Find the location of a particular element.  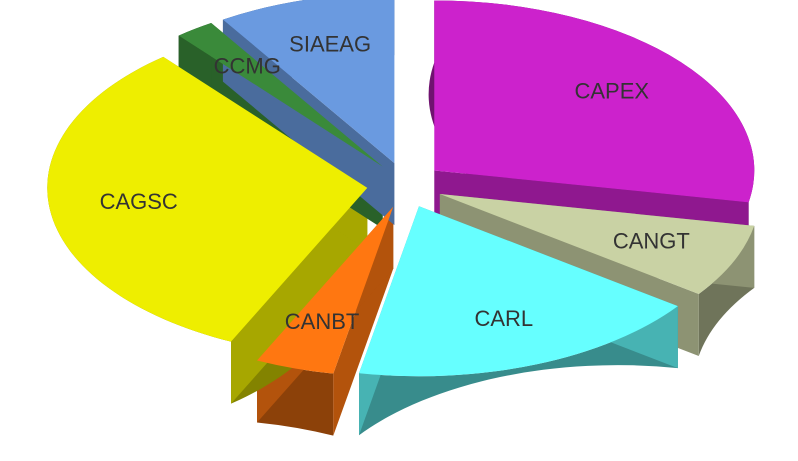

slice-label: CANBT is located at coordinates (322, 321).